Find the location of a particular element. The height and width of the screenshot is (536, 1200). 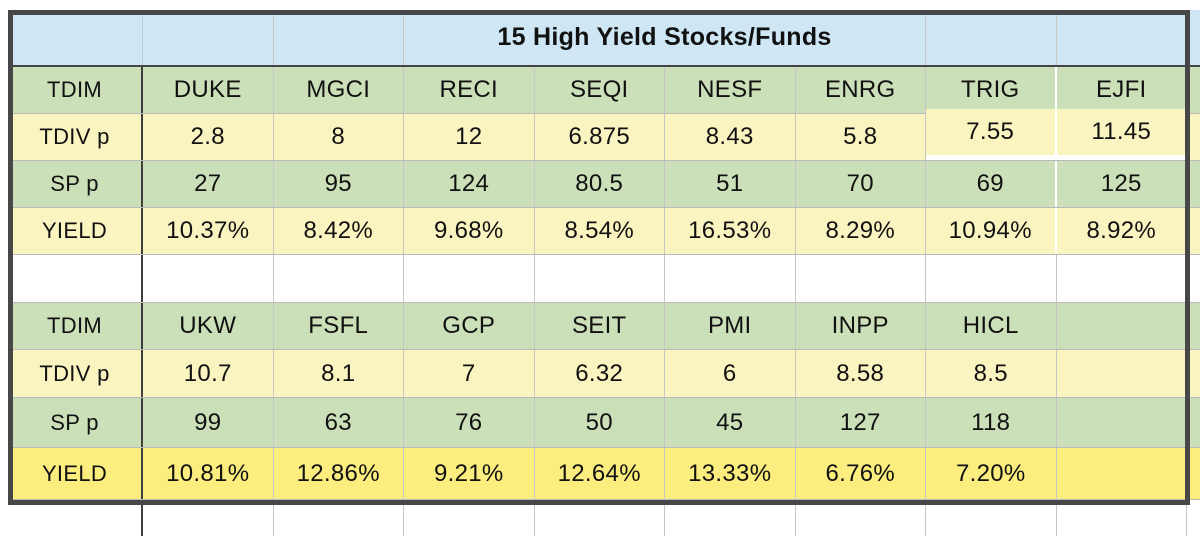

value-cell: 124 is located at coordinates (469, 184).